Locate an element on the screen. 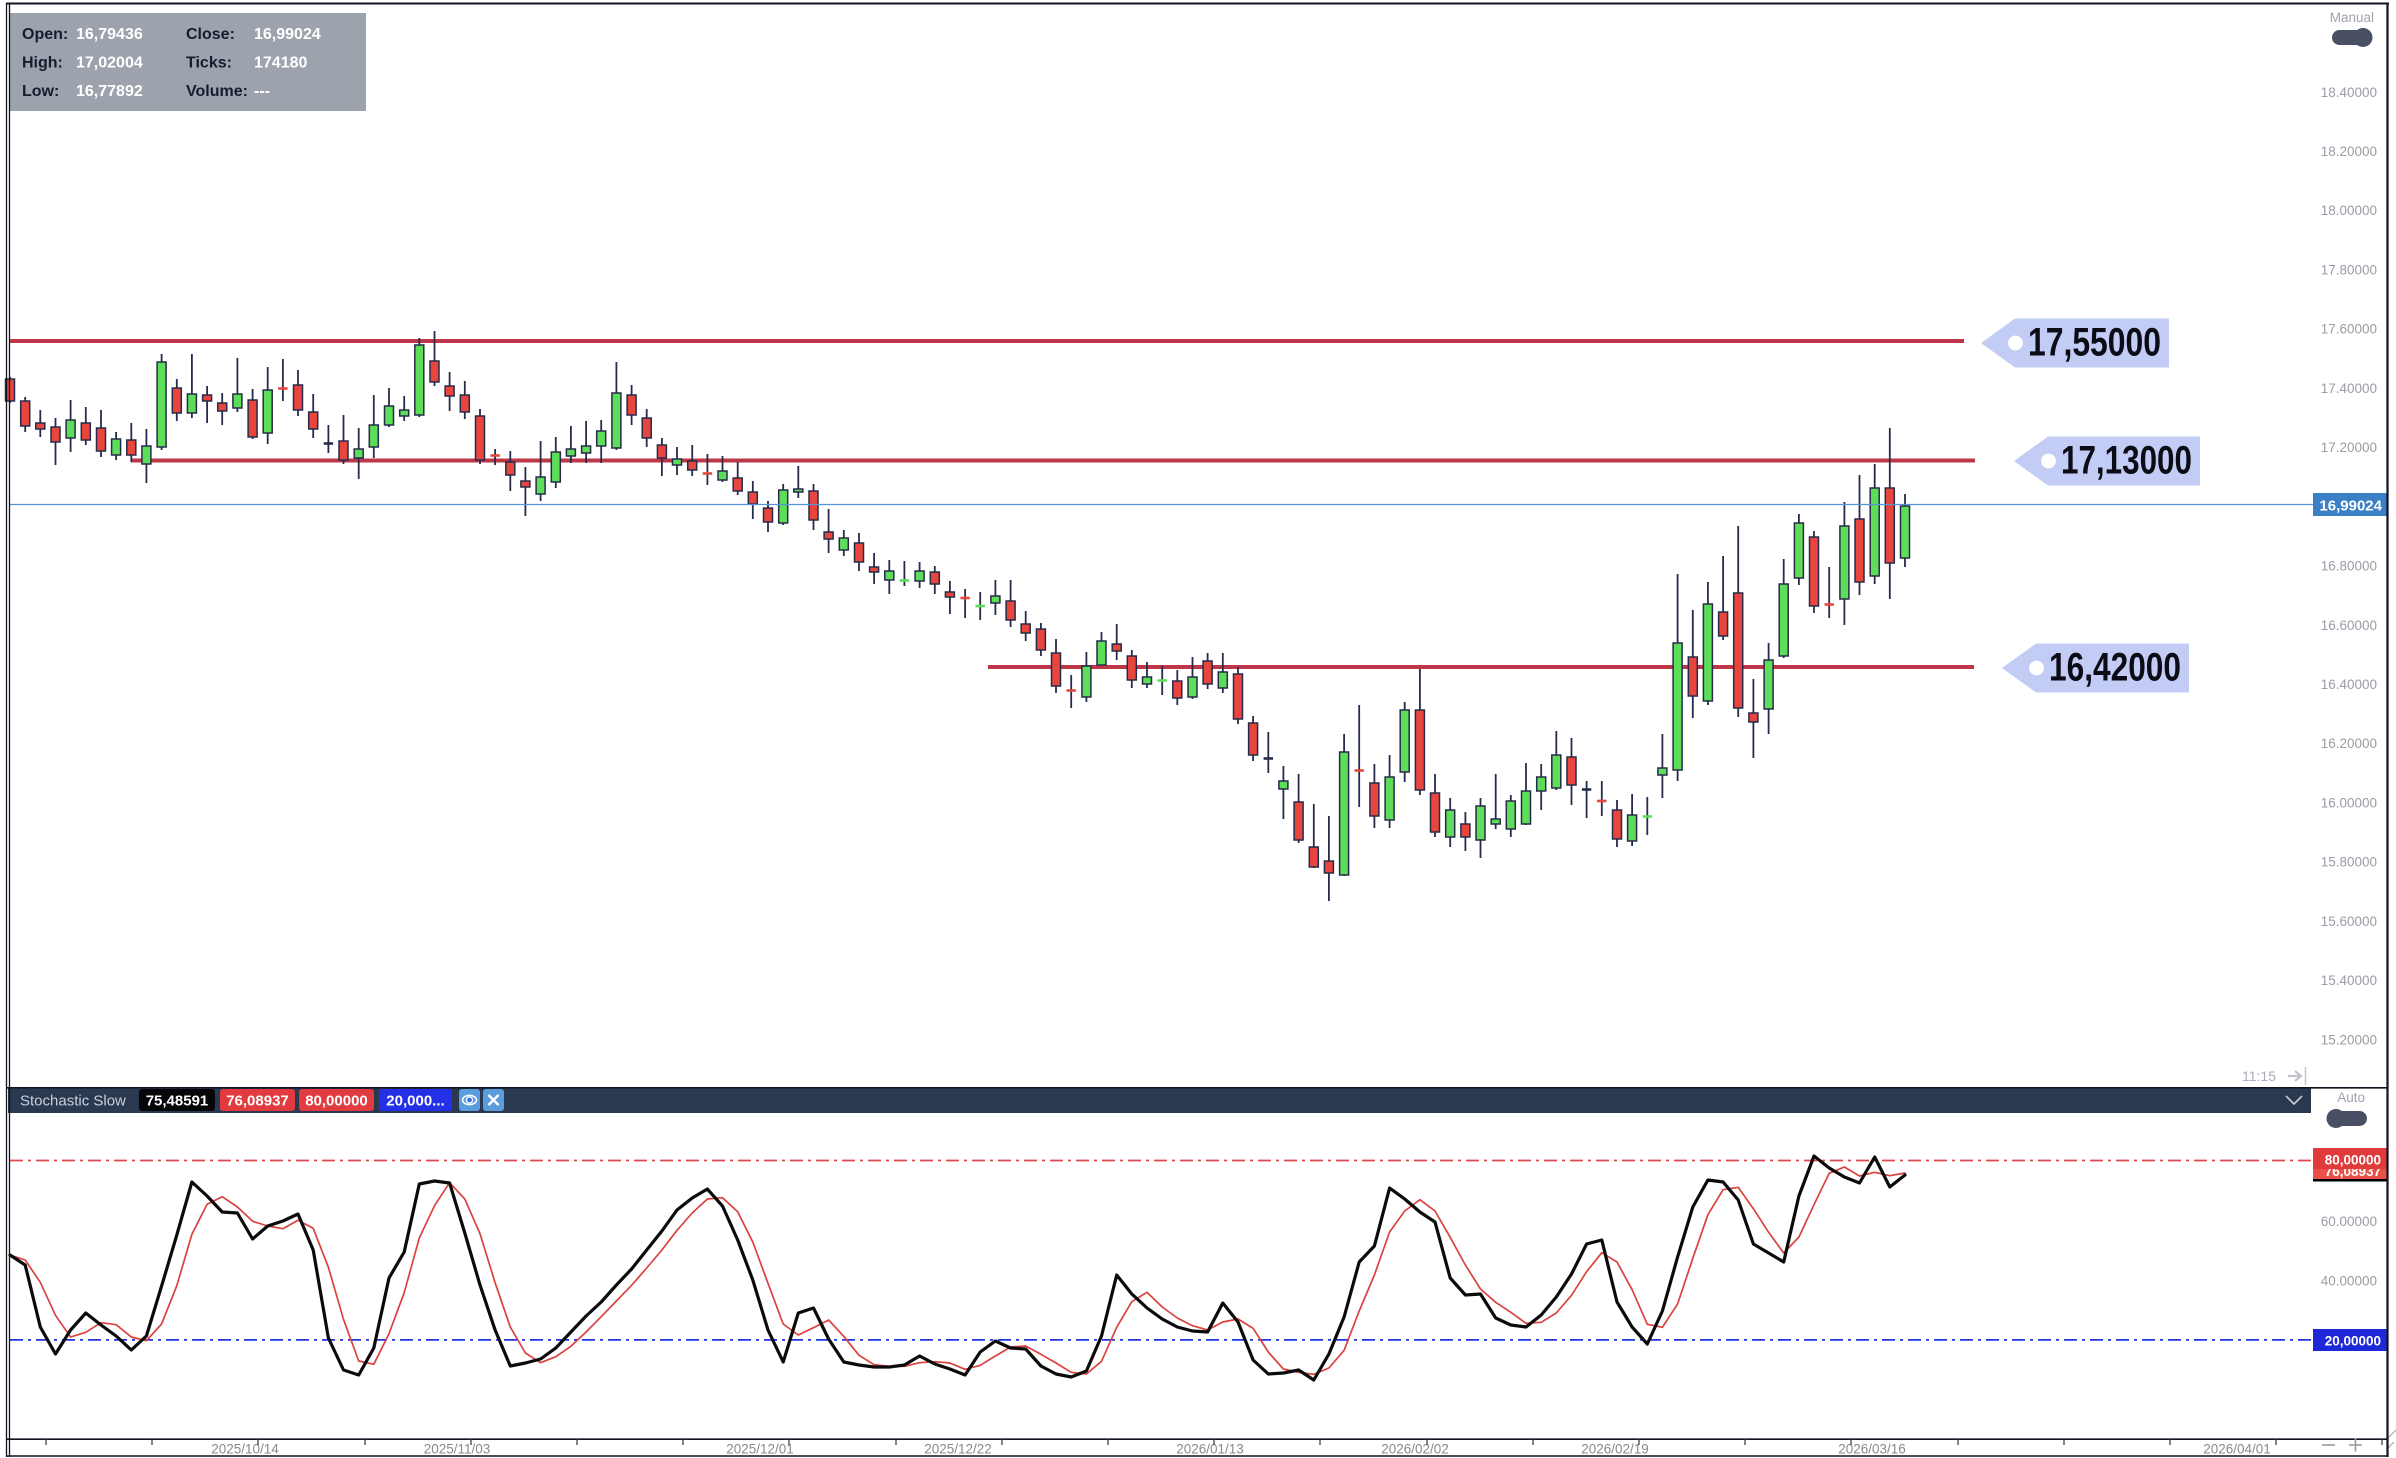 The width and height of the screenshot is (2396, 1458). svg-text: 174180 is located at coordinates (280, 63).